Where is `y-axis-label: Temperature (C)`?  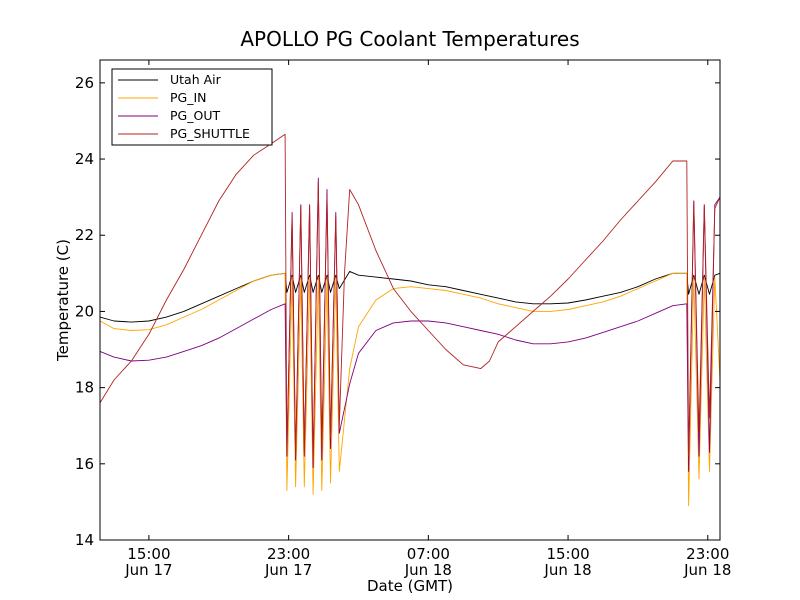
y-axis-label: Temperature (C) is located at coordinates (63, 300).